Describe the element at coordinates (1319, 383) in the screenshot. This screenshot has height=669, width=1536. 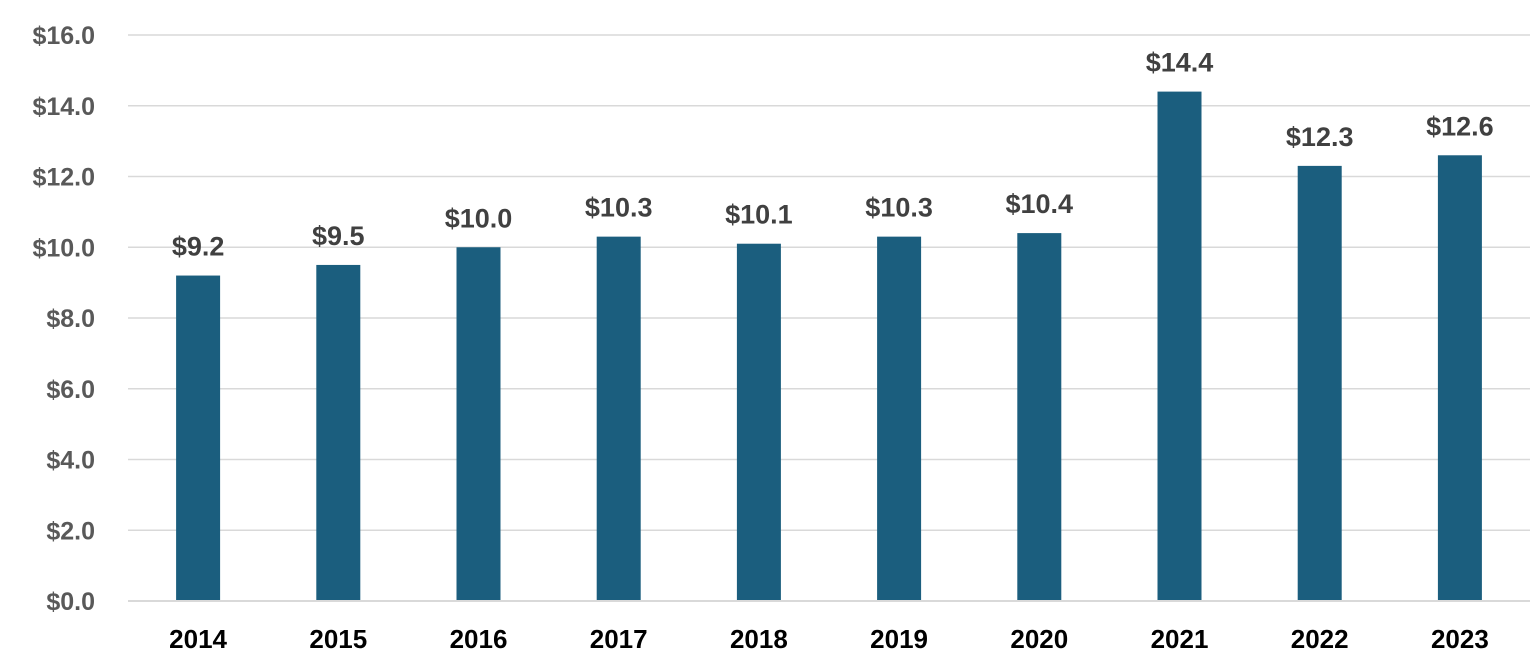
I see `bar-2022` at that location.